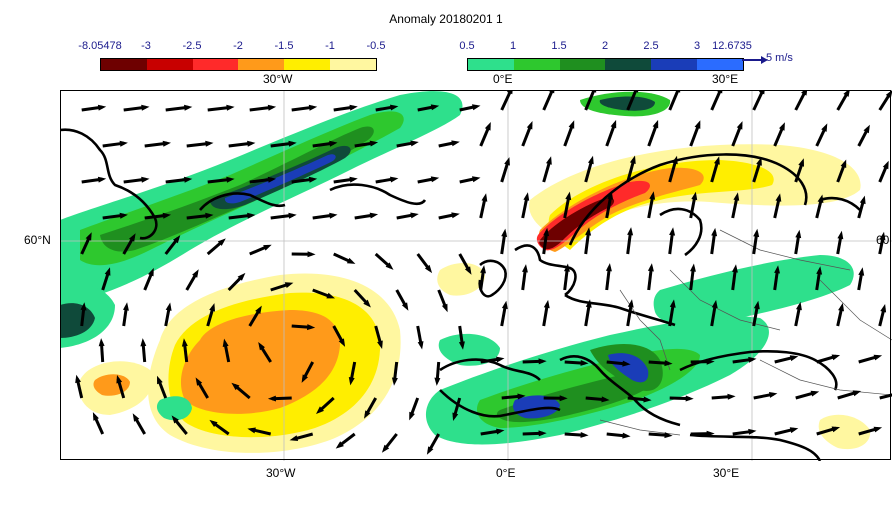 This screenshot has height=512, width=892. What do you see at coordinates (330, 46) in the screenshot?
I see `neg-tick-label: -1` at bounding box center [330, 46].